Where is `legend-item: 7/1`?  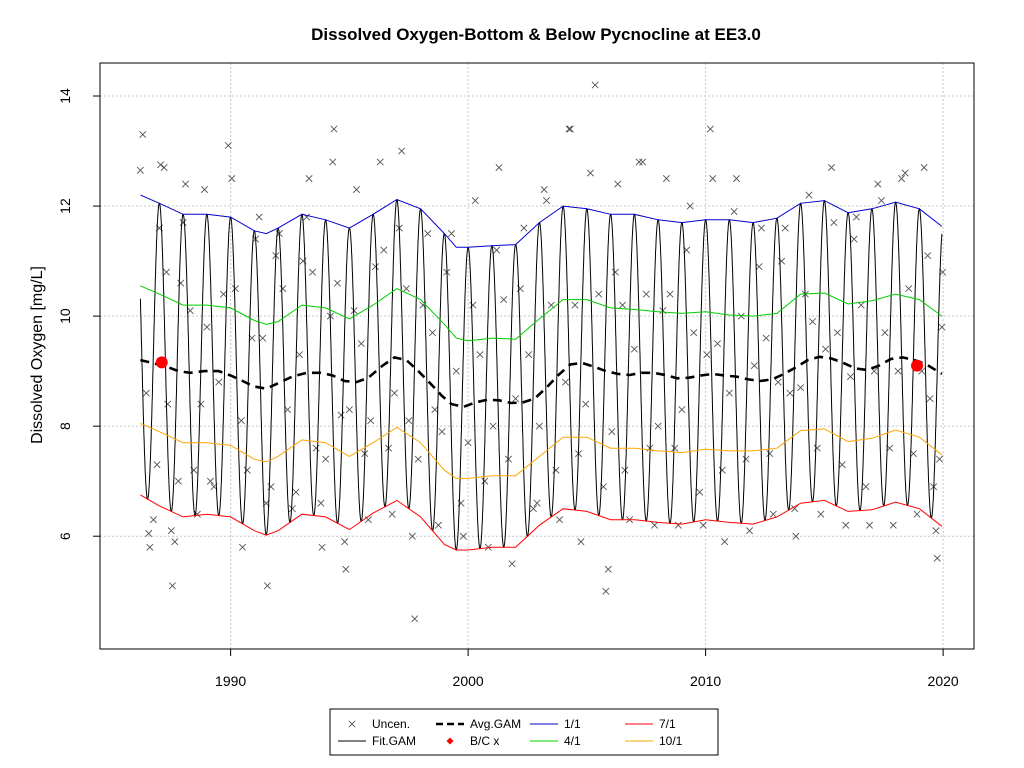 legend-item: 7/1 is located at coordinates (650, 724).